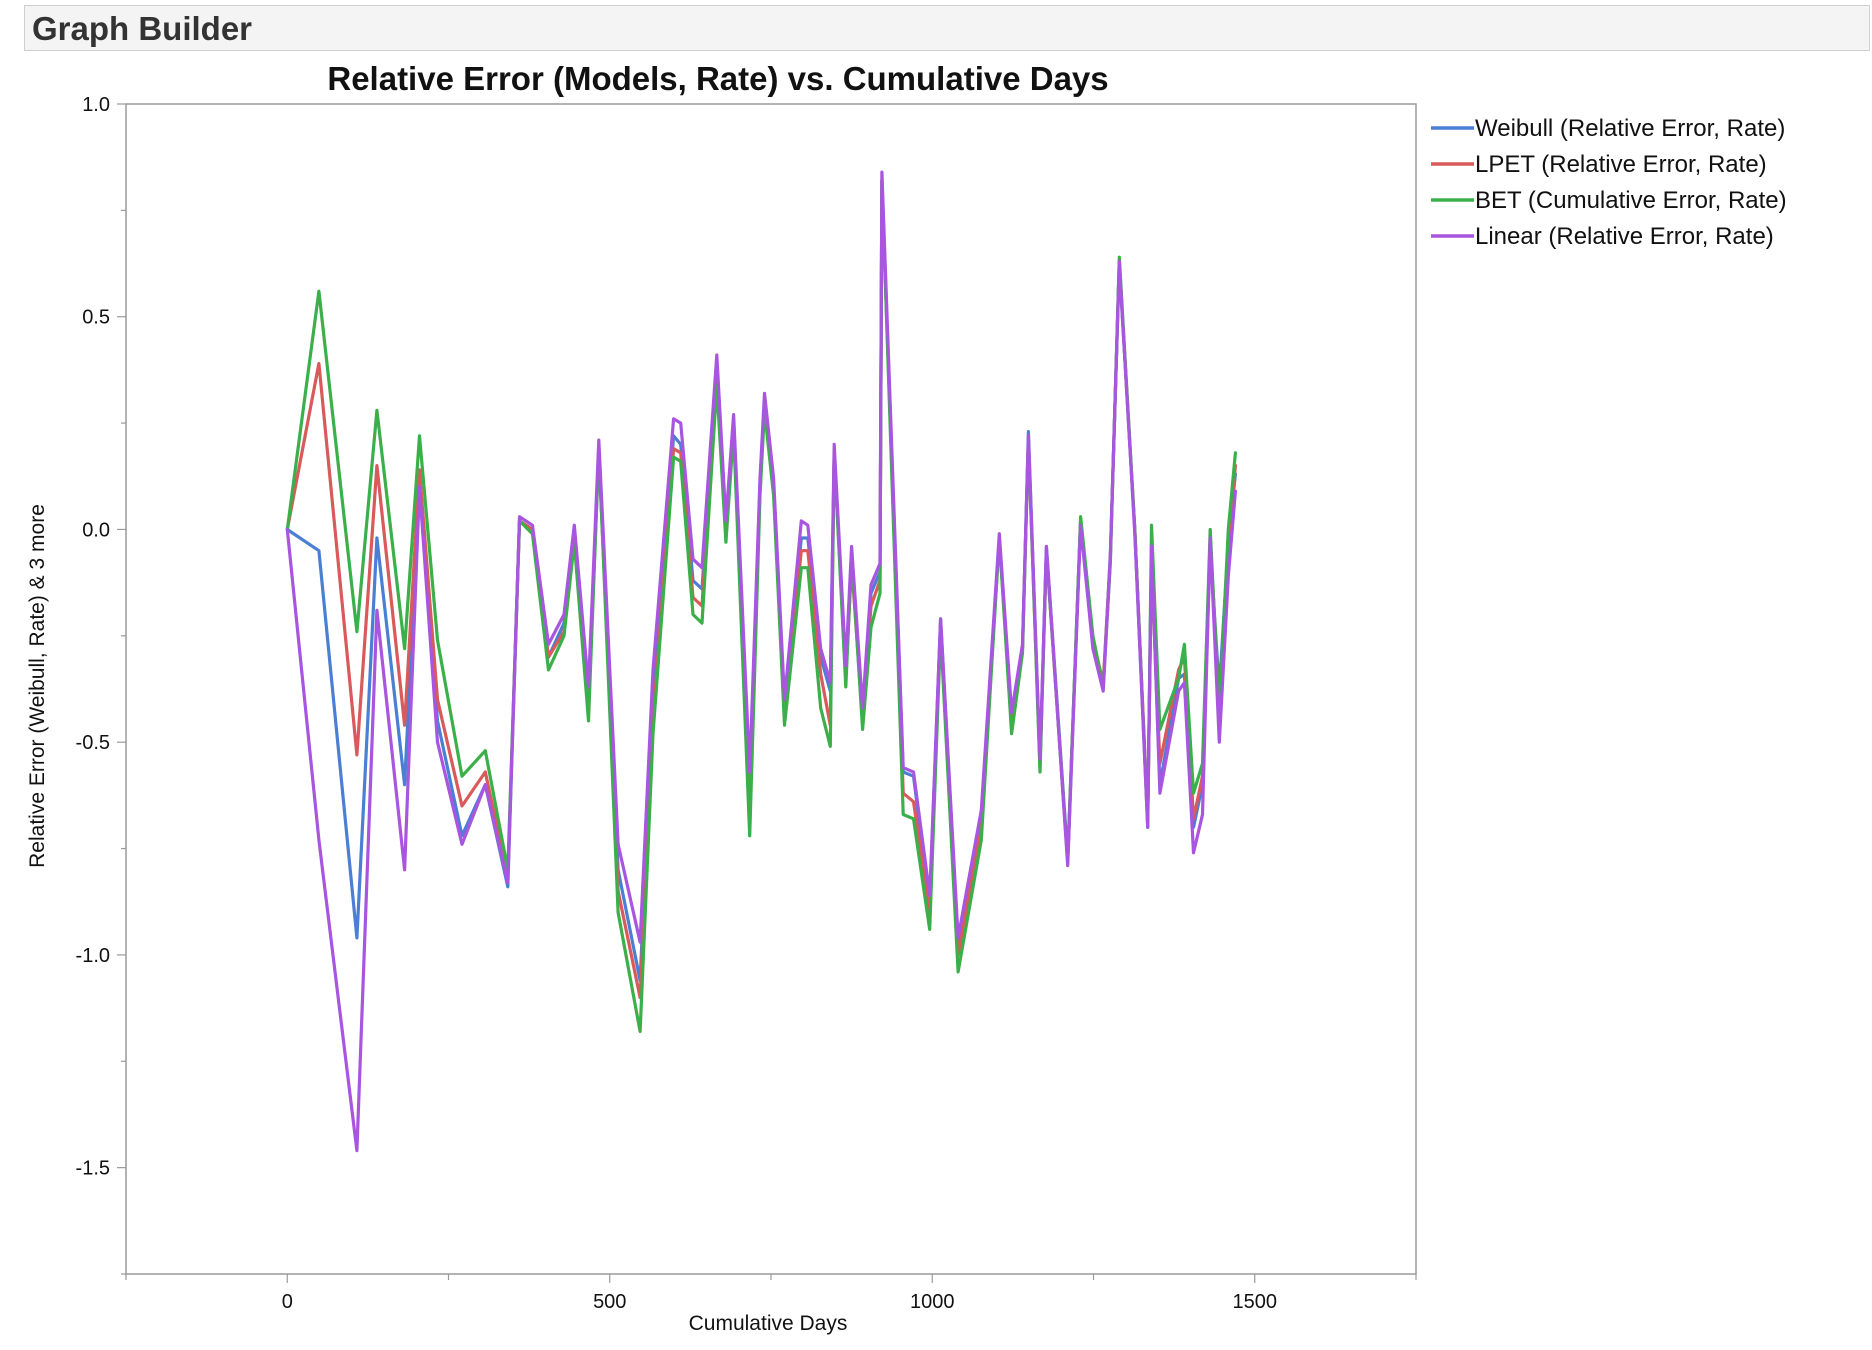 The image size is (1872, 1350). Describe the element at coordinates (96, 105) in the screenshot. I see `y-tick-label: 1.0` at that location.